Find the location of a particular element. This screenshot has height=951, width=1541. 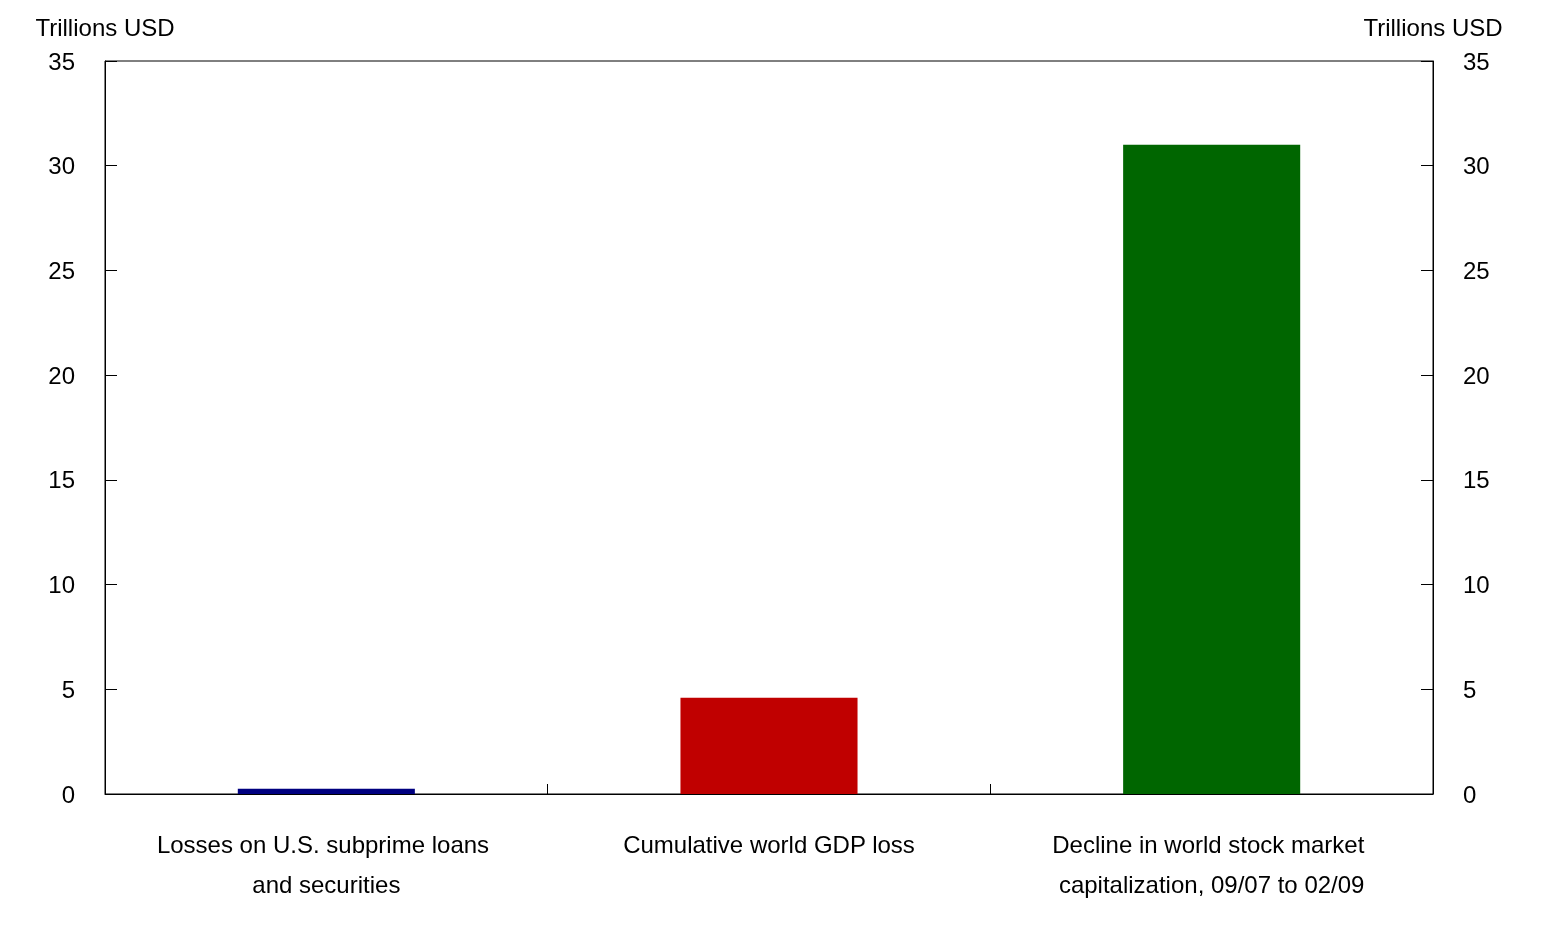

y2-tick-label: 5 is located at coordinates (1470, 689).